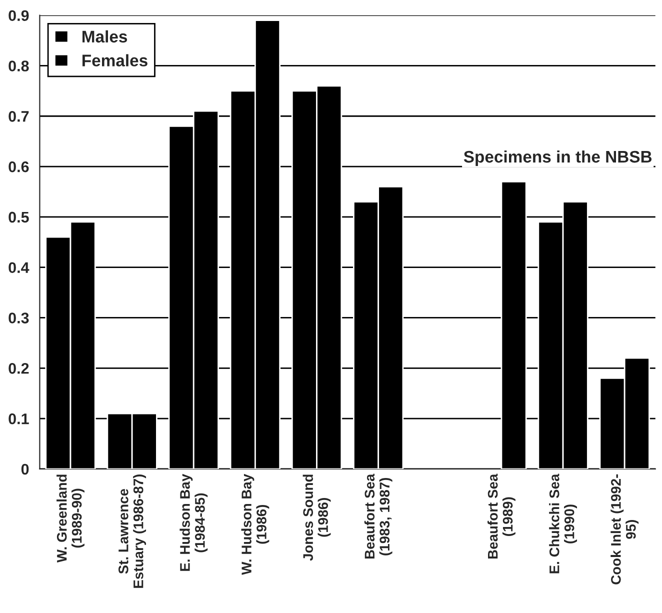  I want to click on x-tick-label: Beaufort Sea (1989), so click(502, 516).